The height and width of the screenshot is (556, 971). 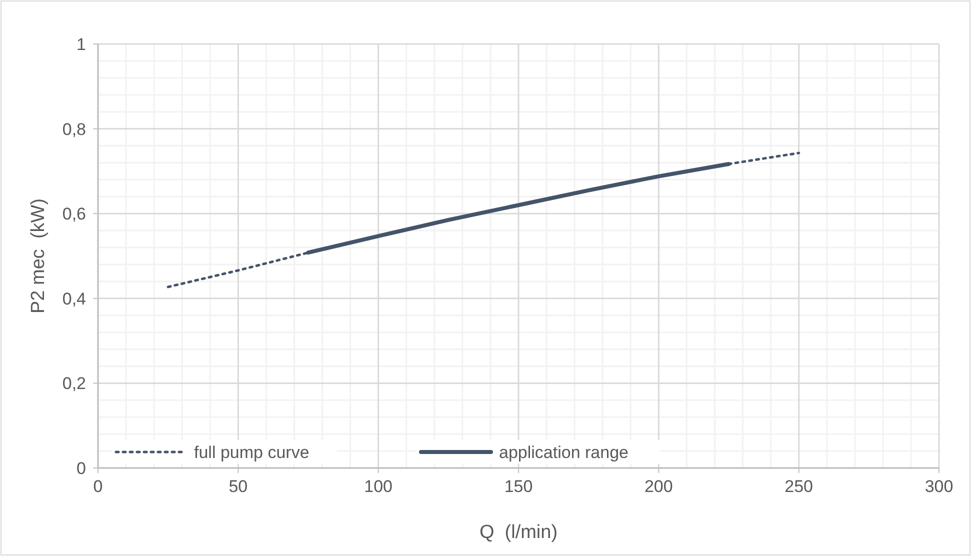 What do you see at coordinates (518, 532) in the screenshot?
I see `x-axis-title: Q (l/min)` at bounding box center [518, 532].